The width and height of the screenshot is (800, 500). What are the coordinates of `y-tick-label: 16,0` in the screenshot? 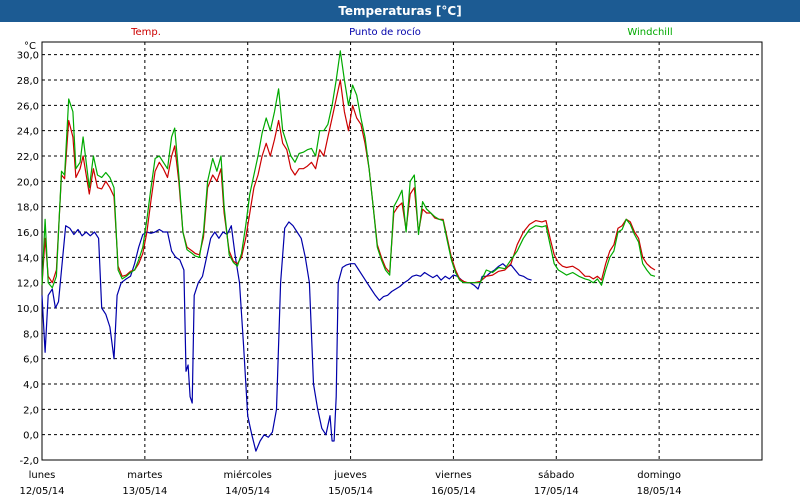 It's located at (28, 233).